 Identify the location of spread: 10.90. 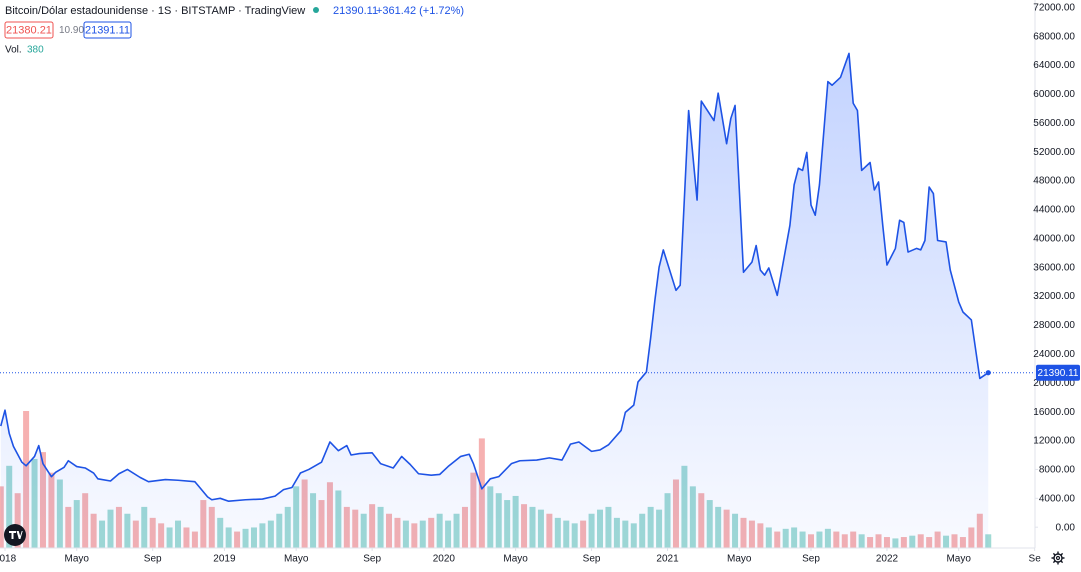
(71, 30).